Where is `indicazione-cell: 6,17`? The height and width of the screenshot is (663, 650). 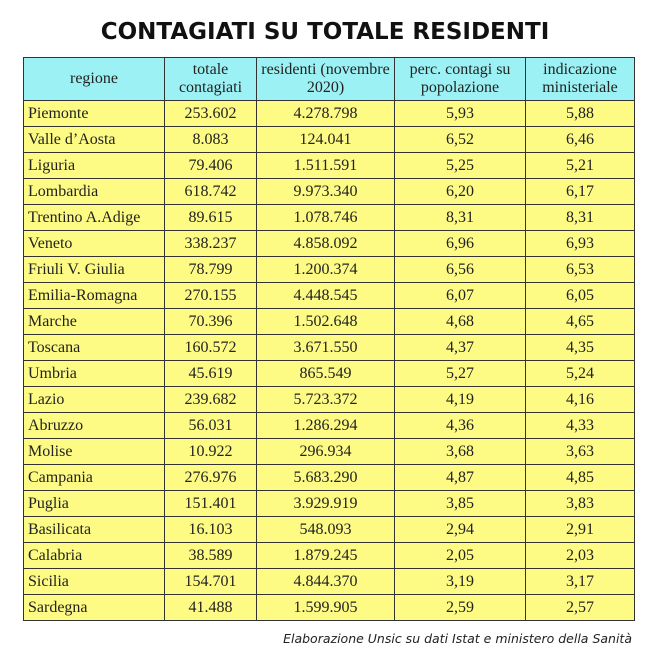 indicazione-cell: 6,17 is located at coordinates (580, 191).